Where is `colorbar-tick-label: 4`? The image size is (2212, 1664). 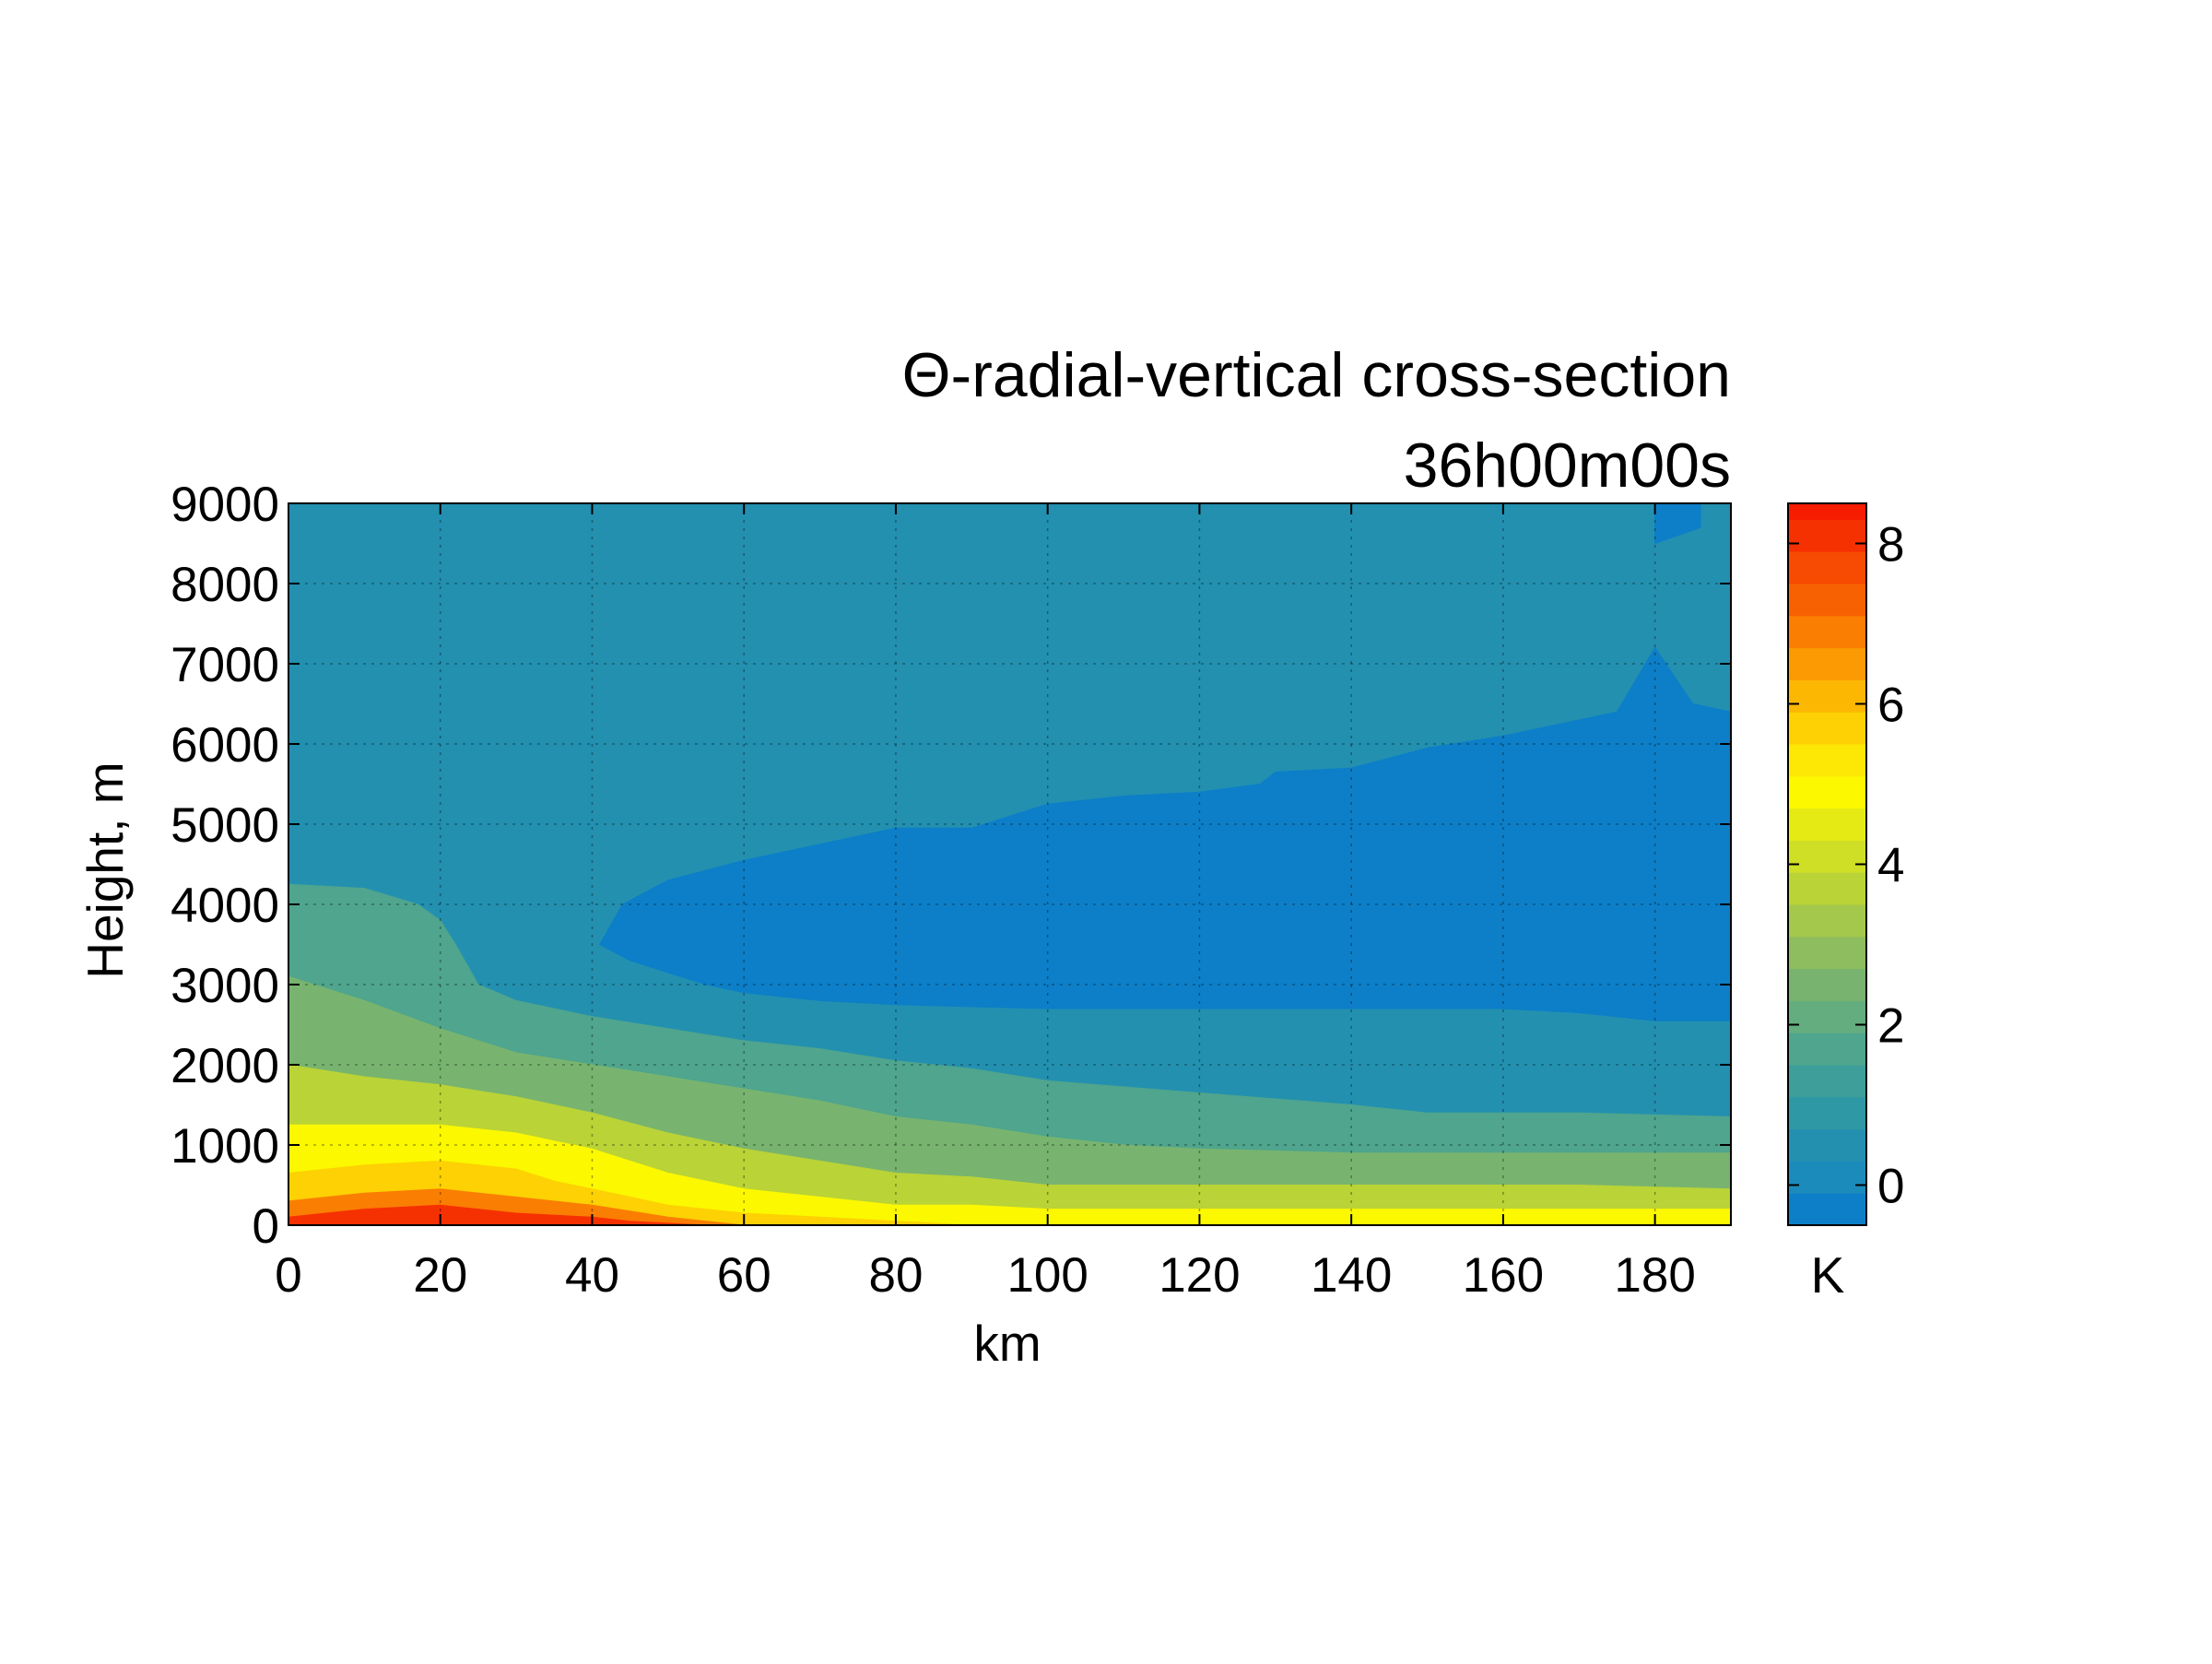
colorbar-tick-label: 4 is located at coordinates (1890, 866).